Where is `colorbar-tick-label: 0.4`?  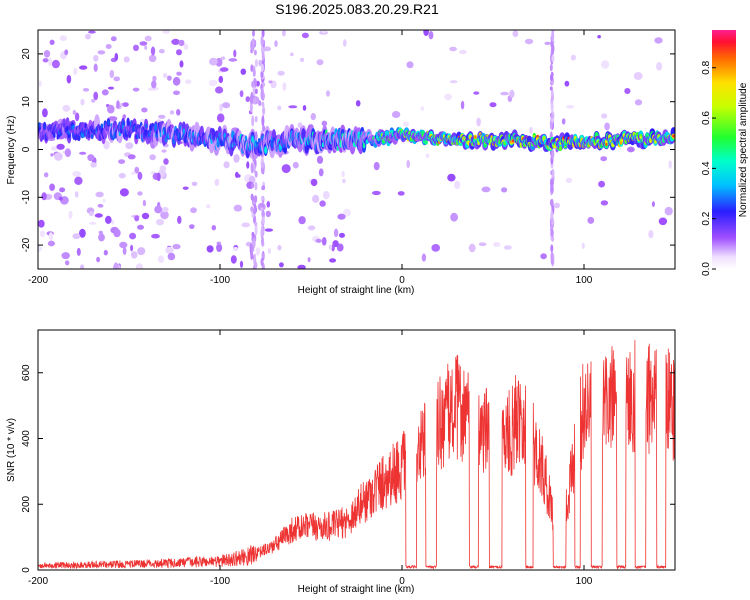 colorbar-tick-label: 0.4 is located at coordinates (706, 168).